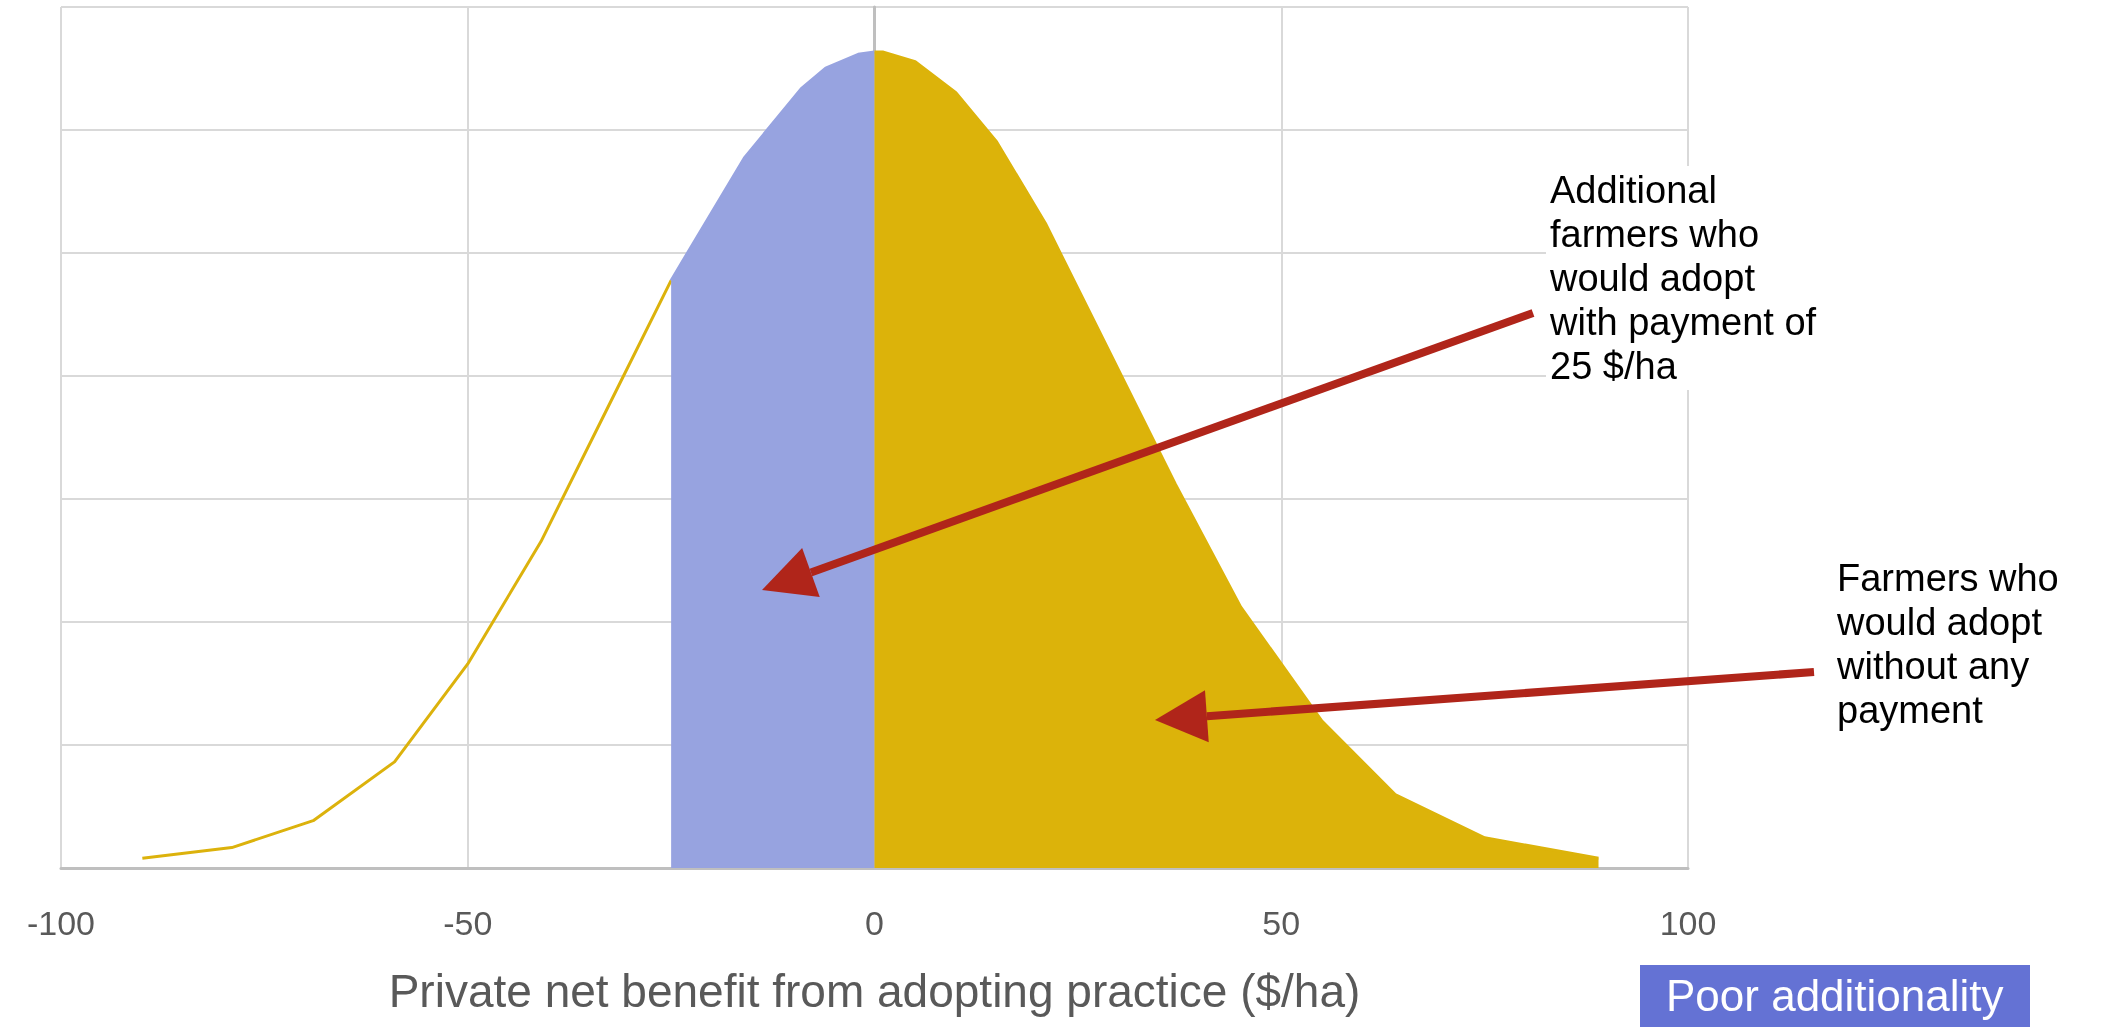  Describe the element at coordinates (1688, 923) in the screenshot. I see `x-tick-label: 100` at that location.